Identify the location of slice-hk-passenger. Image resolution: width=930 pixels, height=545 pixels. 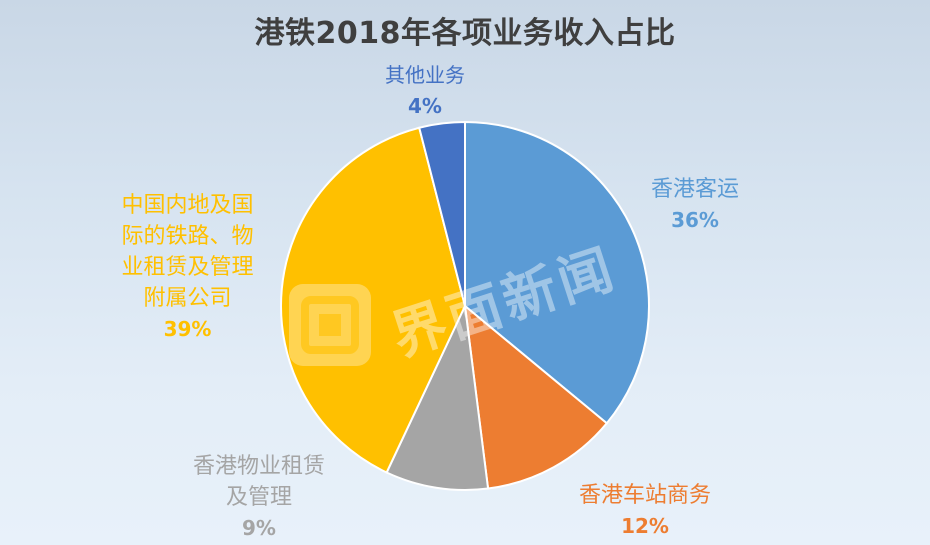
(557, 272).